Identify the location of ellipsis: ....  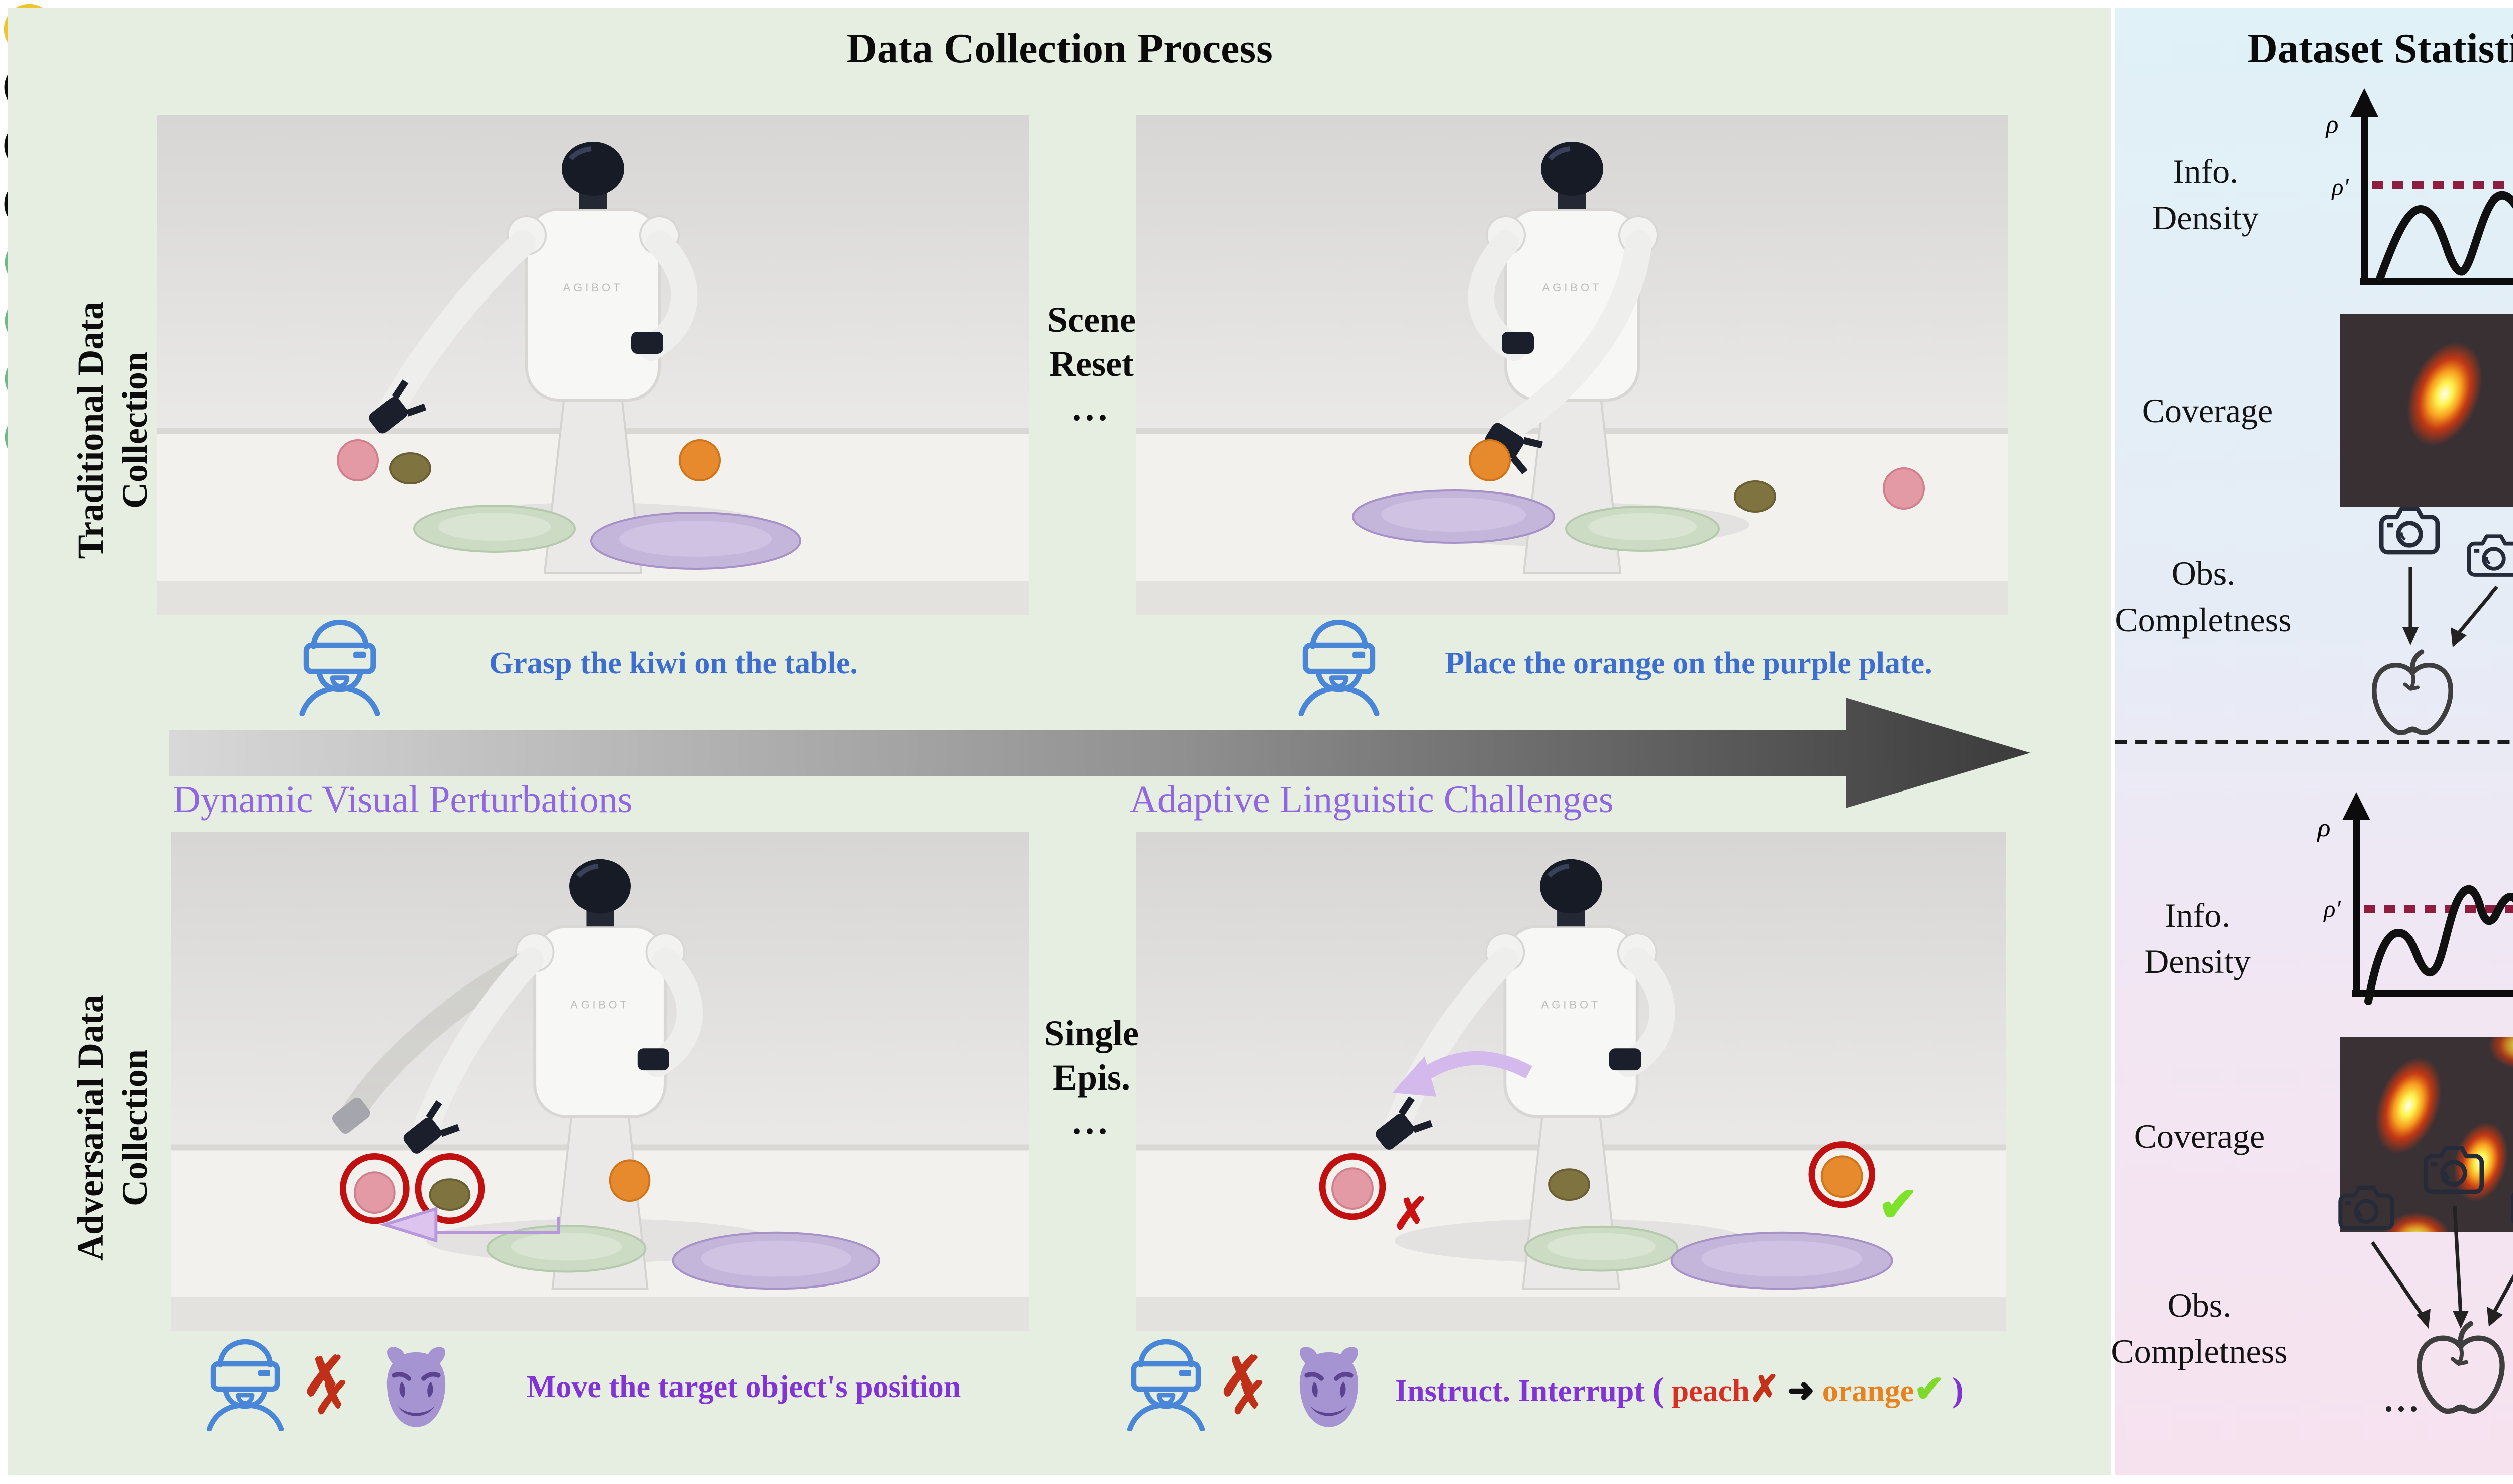
(2403, 1399).